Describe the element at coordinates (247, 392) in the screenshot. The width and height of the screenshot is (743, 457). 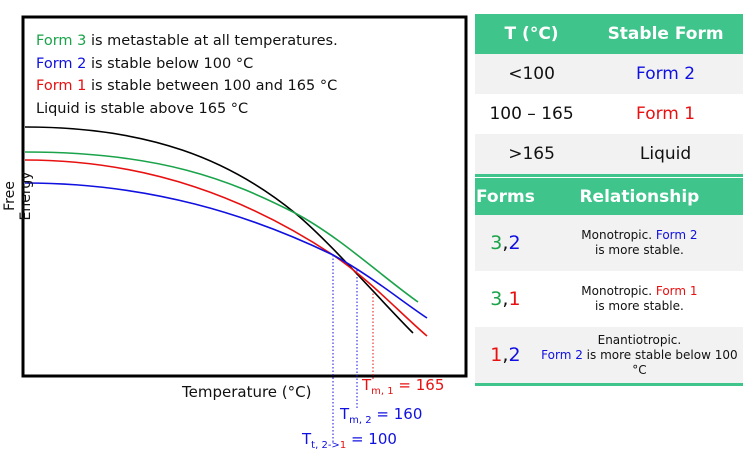
I see `x-axis-label: Temperature (°C)` at that location.